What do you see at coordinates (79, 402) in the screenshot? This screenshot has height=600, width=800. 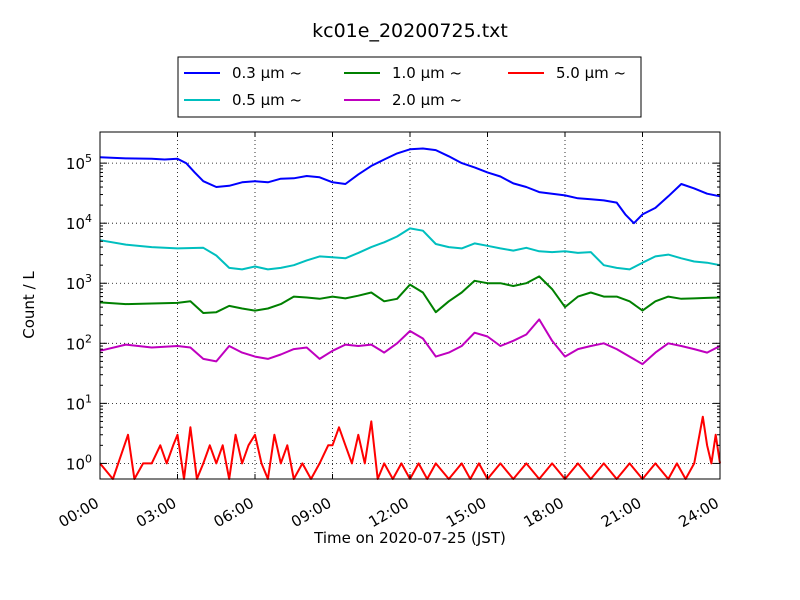 I see `y-tick-label: 10¹` at bounding box center [79, 402].